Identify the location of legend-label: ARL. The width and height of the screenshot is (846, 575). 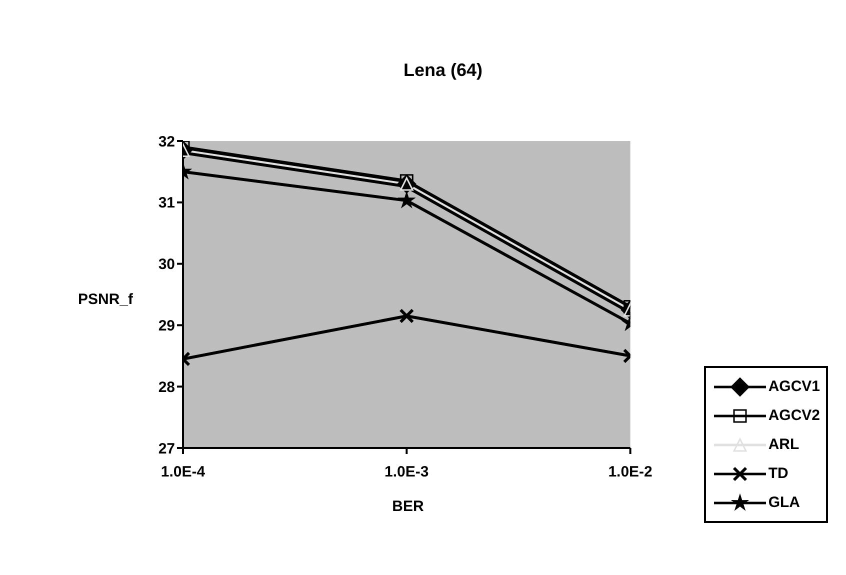
(784, 444).